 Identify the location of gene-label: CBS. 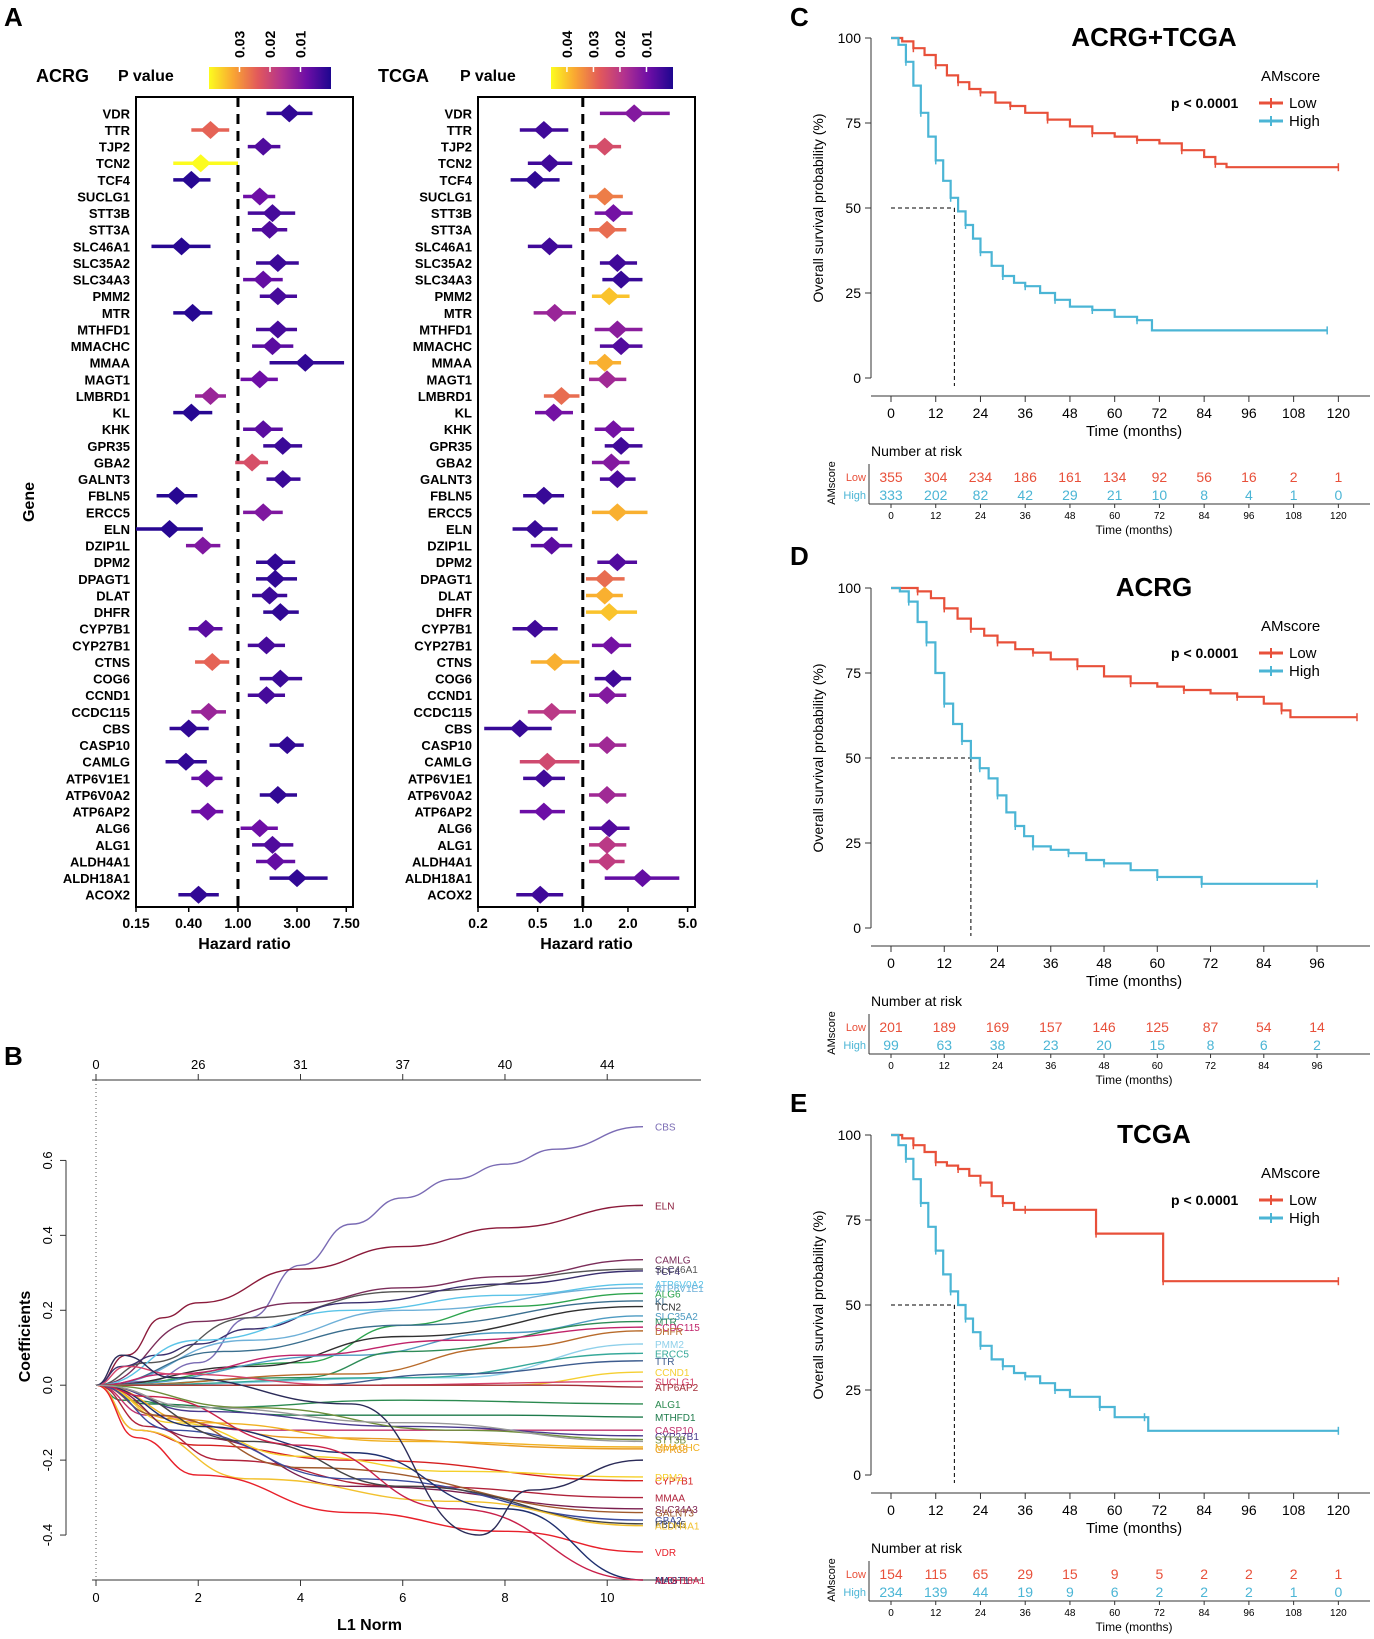
(117, 728).